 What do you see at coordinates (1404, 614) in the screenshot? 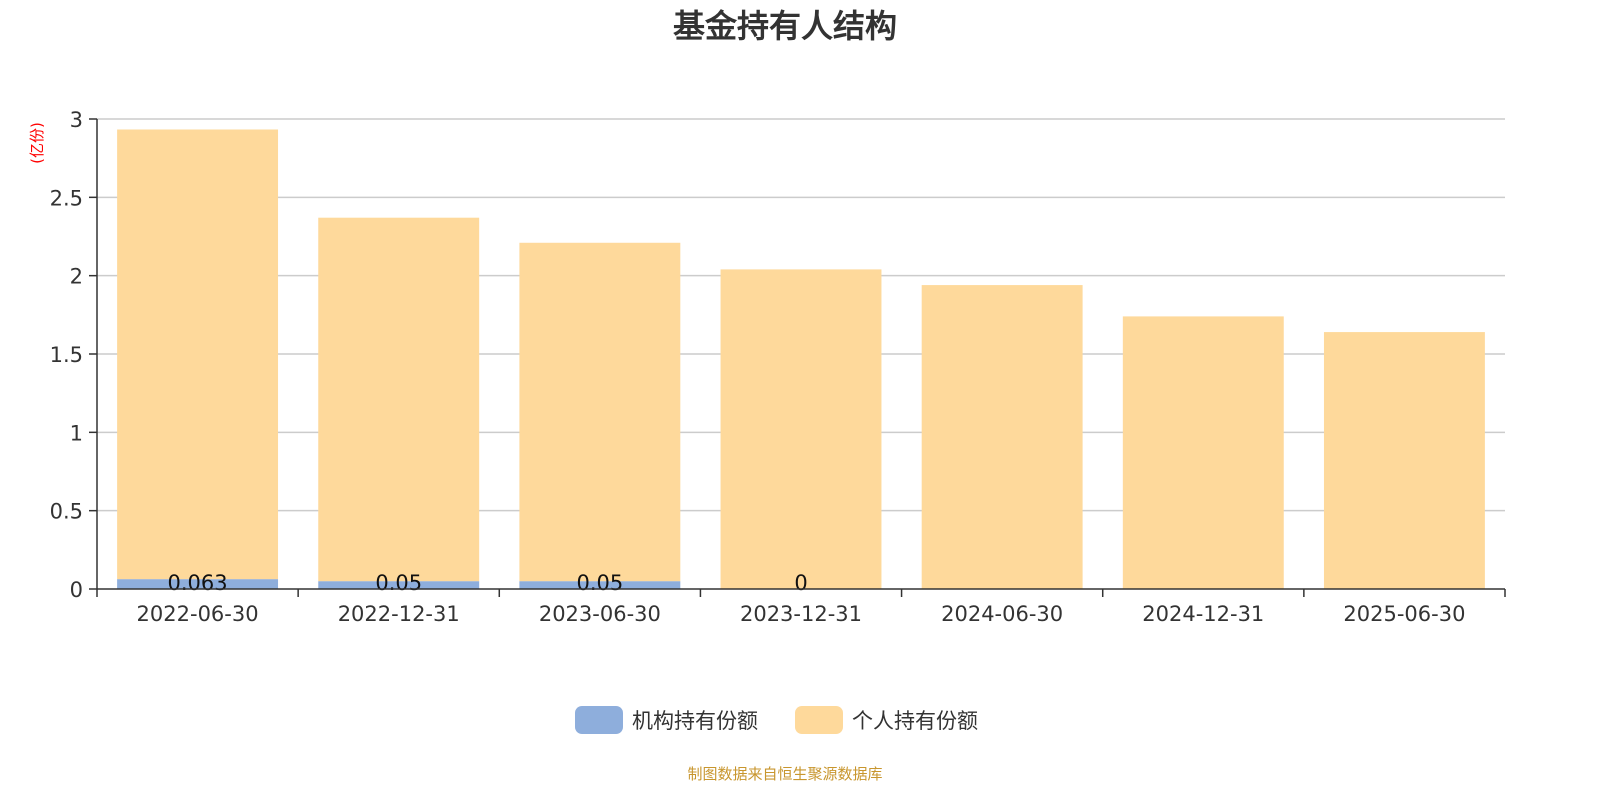
I see `x-tick-label: 2025-06-30` at bounding box center [1404, 614].